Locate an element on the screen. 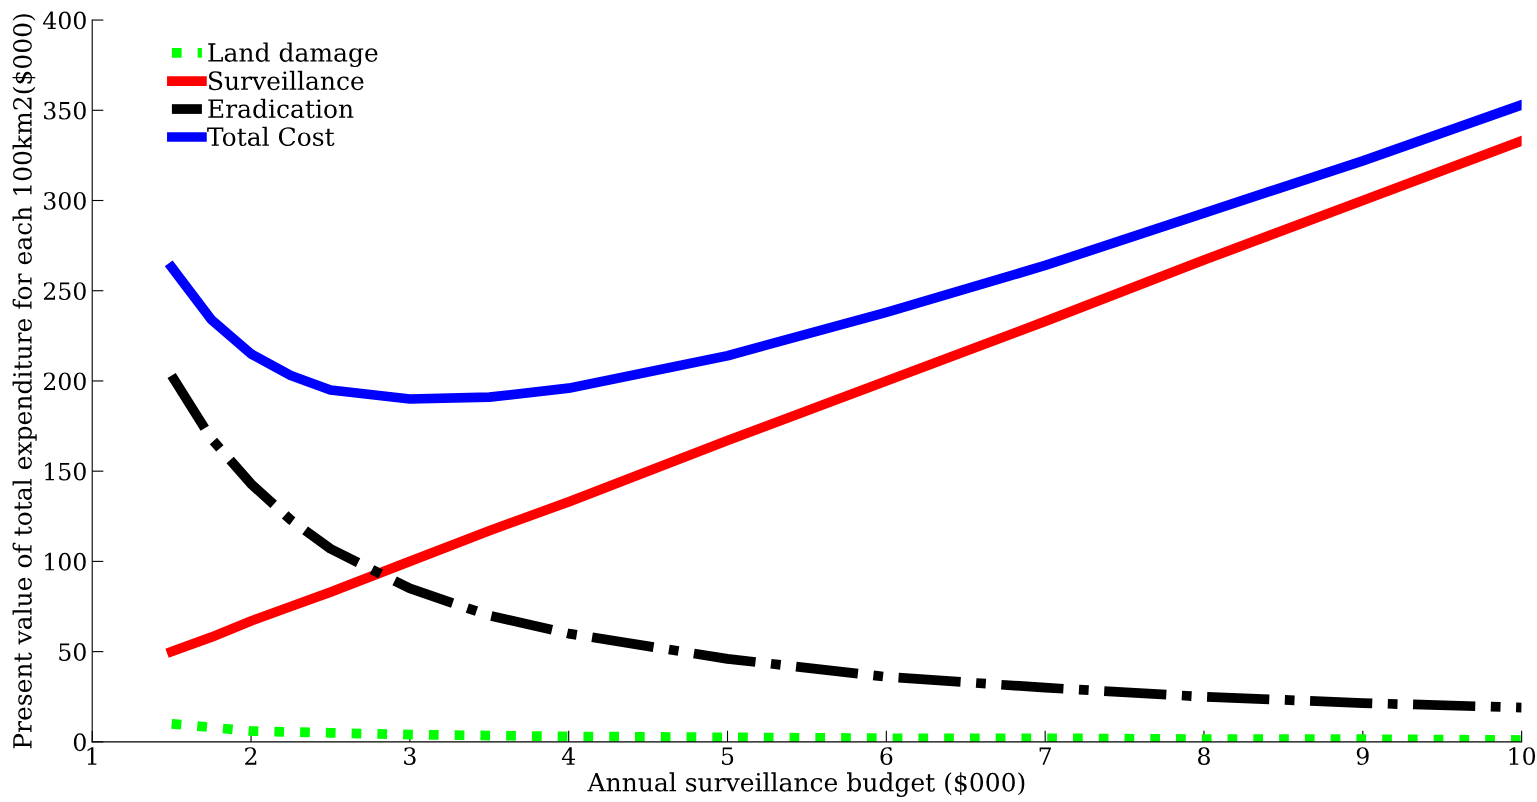  y-tick-label: 0 is located at coordinates (79, 742).